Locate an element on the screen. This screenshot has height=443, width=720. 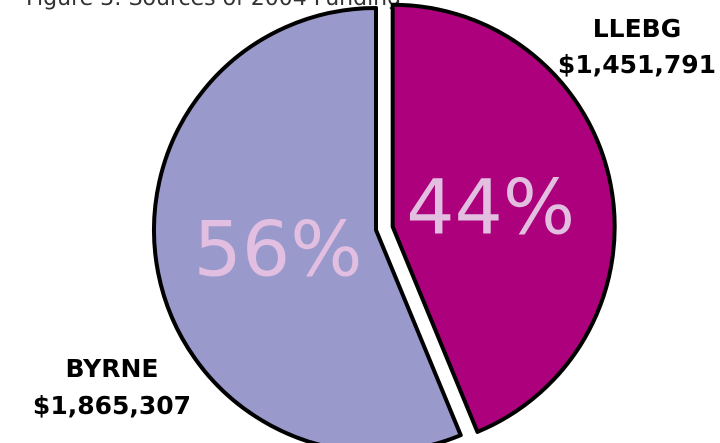
slice-value-label-byrne: $1,865,307 is located at coordinates (112, 405).